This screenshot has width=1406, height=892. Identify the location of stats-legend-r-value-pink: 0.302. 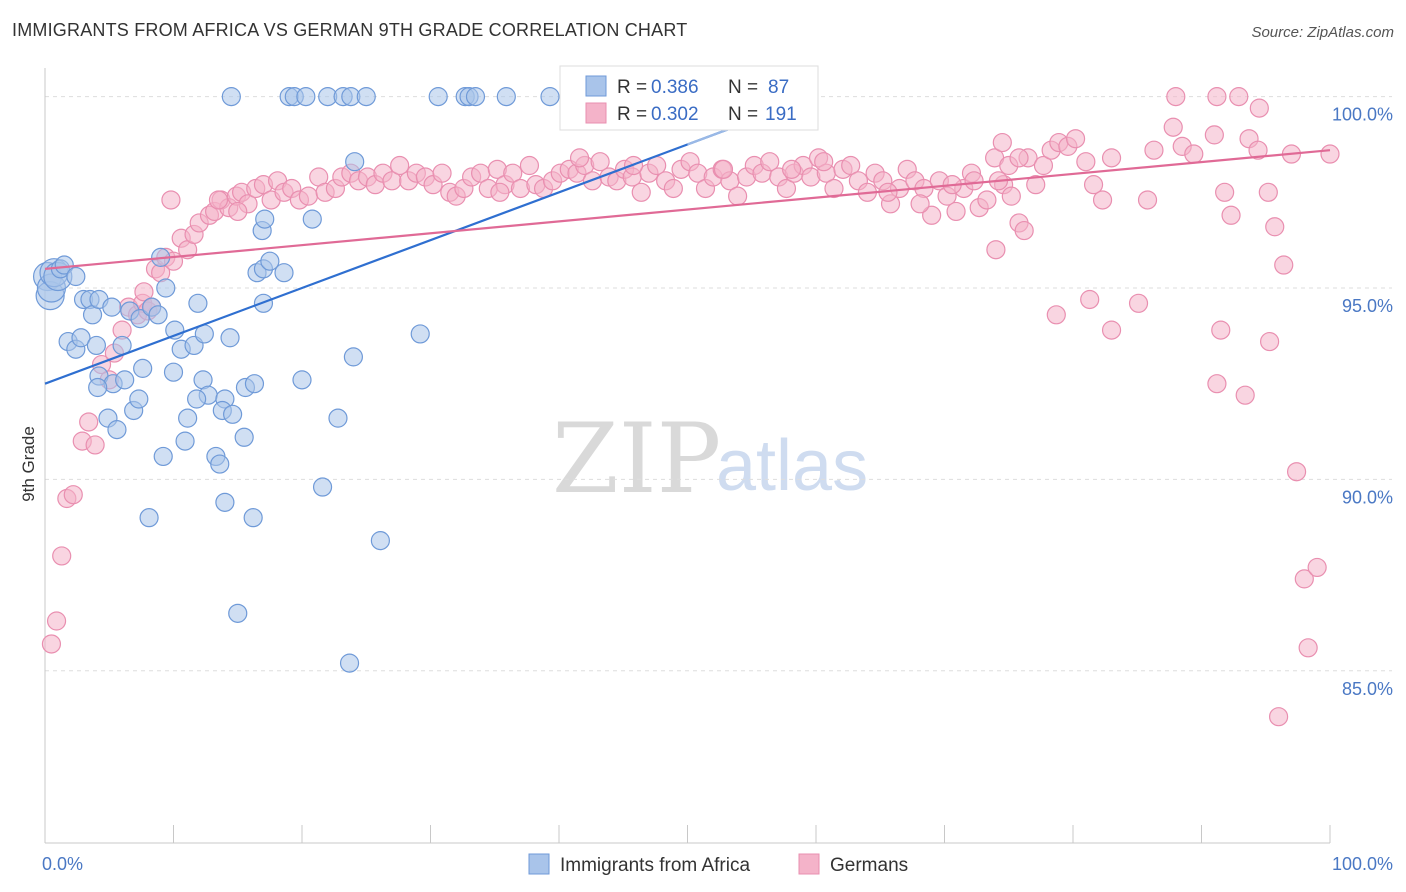
(675, 114).